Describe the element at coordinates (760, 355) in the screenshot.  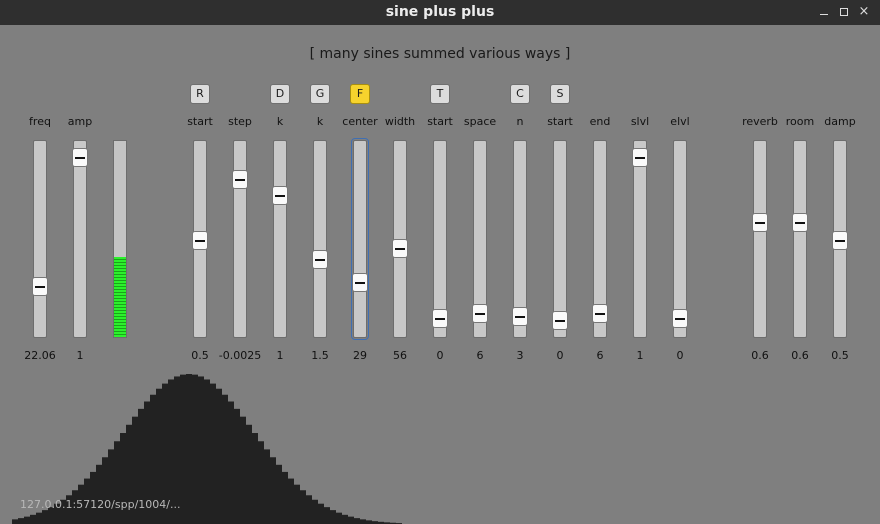
I see `slider-value-reverb: 0.6` at that location.